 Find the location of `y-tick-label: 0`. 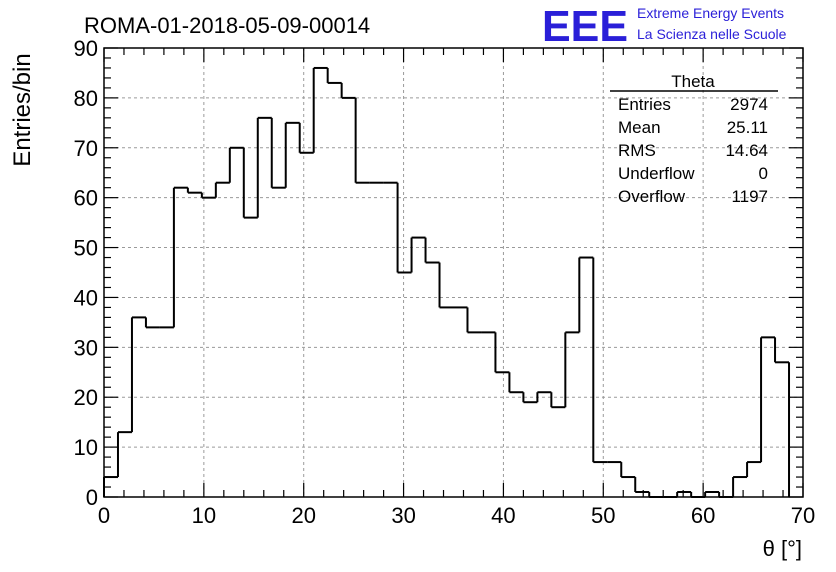

y-tick-label: 0 is located at coordinates (92, 497).